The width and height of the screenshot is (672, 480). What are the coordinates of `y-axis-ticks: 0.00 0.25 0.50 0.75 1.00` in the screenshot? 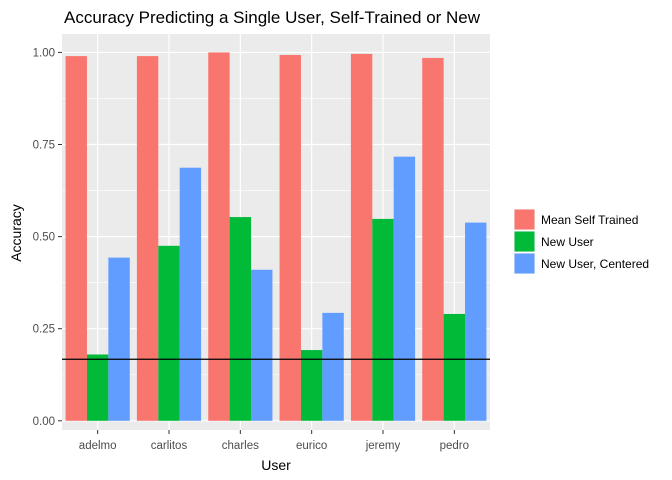 It's located at (47, 237).